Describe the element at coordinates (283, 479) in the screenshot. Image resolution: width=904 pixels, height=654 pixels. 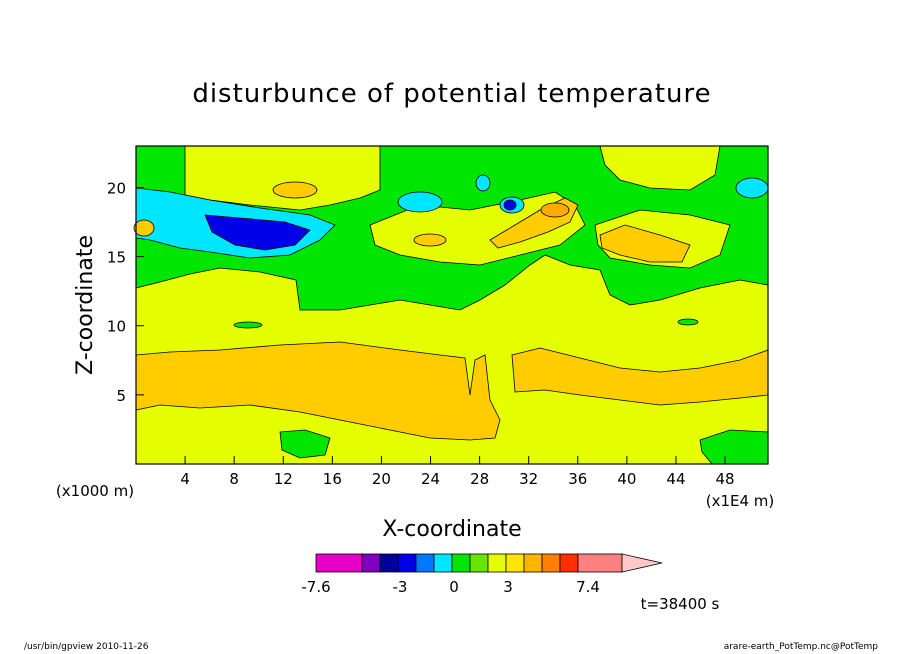
I see `x-tick-label: 12` at that location.